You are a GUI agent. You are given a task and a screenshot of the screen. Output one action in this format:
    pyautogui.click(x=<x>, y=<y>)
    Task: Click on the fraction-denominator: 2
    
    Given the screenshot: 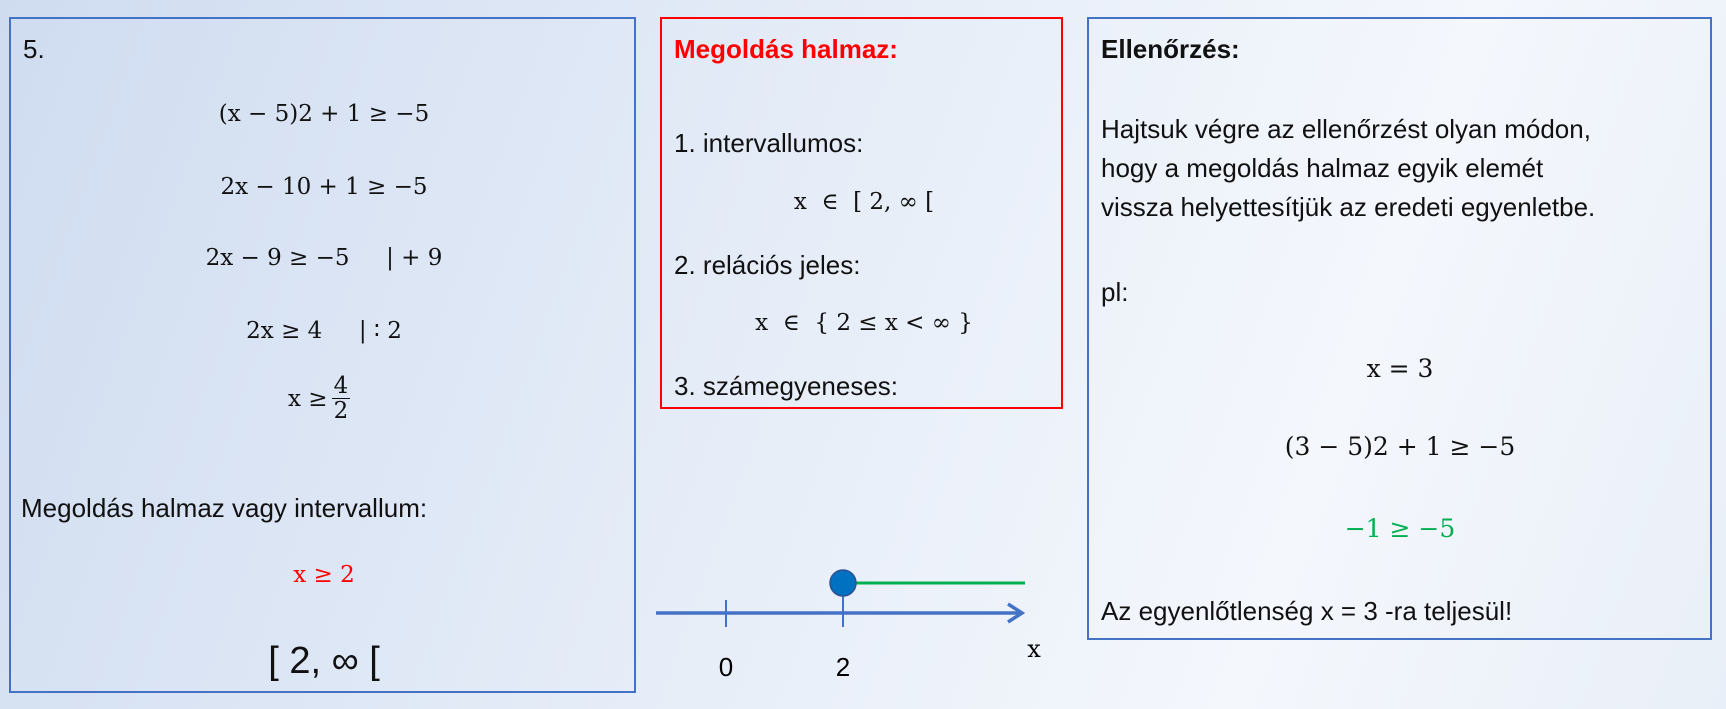 What is the action you would take?
    pyautogui.click(x=341, y=411)
    